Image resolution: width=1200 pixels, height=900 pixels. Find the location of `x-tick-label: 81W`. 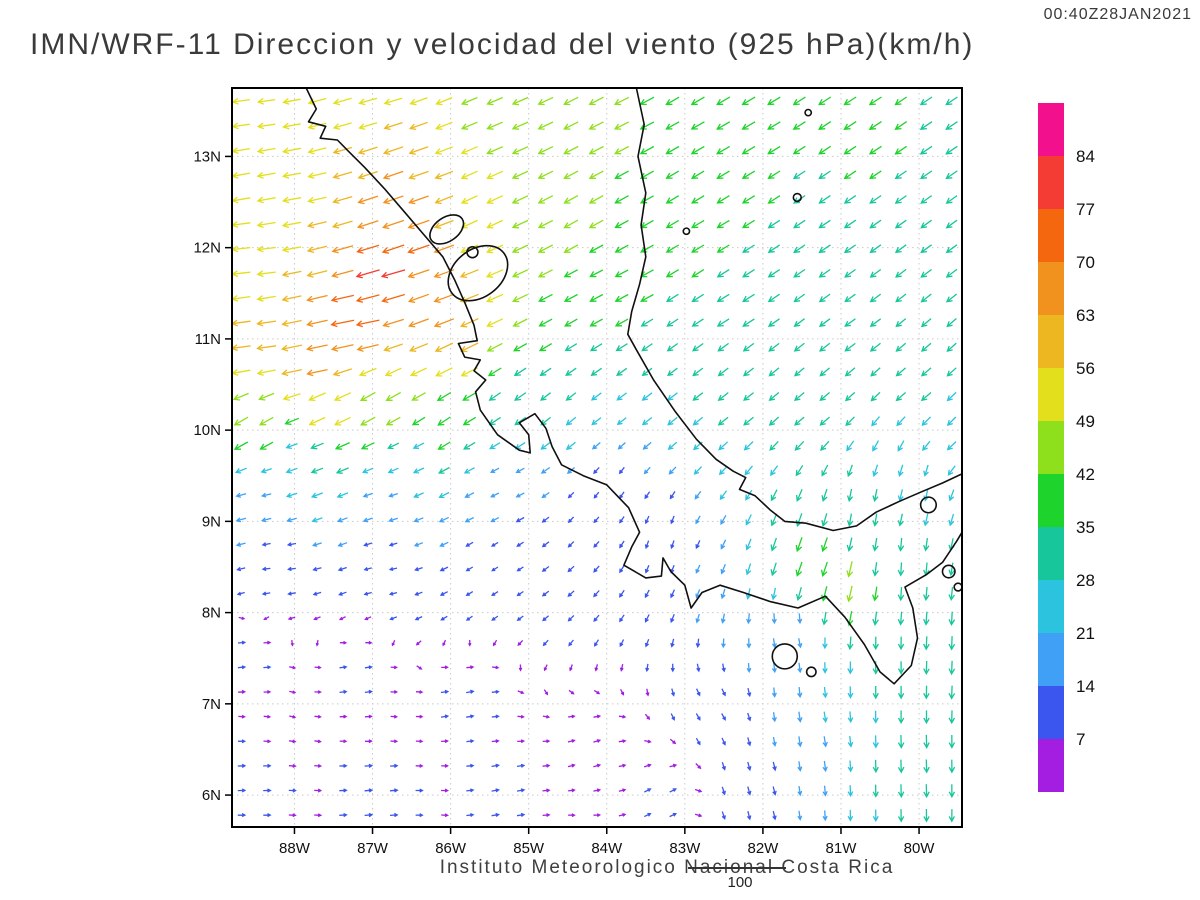

x-tick-label: 81W is located at coordinates (842, 848).